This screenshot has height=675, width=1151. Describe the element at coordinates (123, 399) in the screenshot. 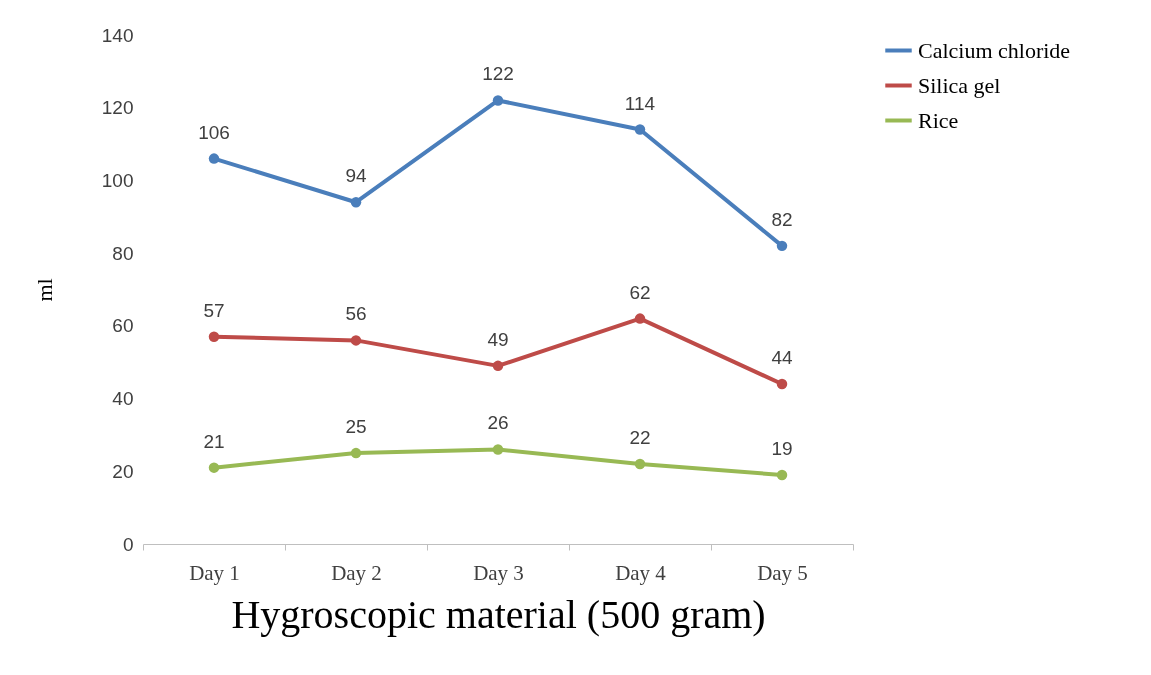

I see `y-tick-label: 40` at that location.